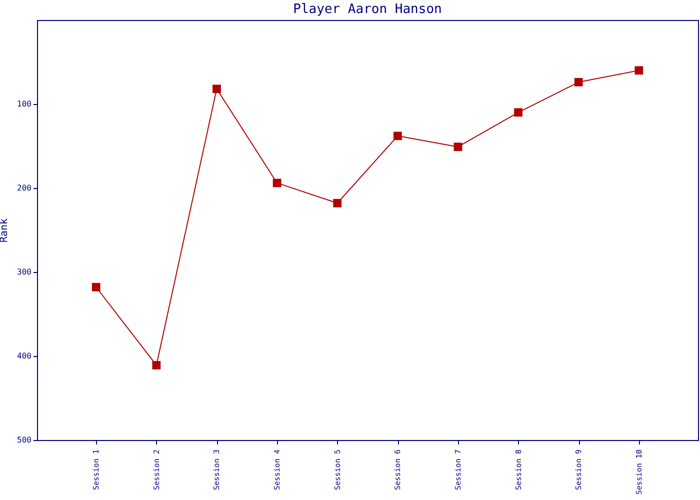 This screenshot has width=700, height=500. I want to click on chart-title: Player Aaron Hanson, so click(367, 9).